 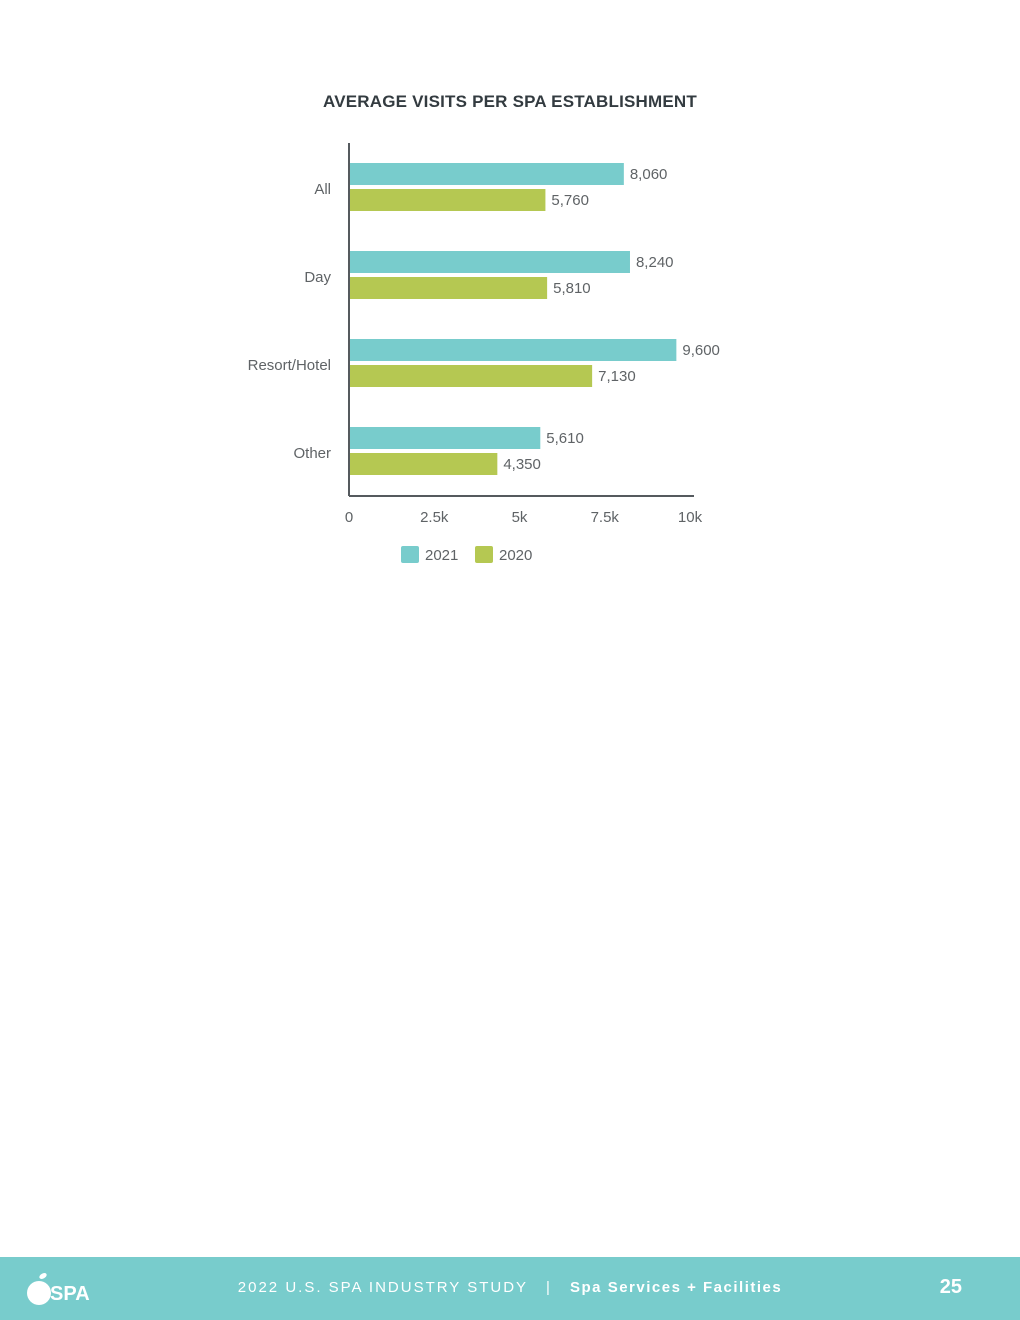 I want to click on category-label: Resort/Hotel, so click(x=289, y=365).